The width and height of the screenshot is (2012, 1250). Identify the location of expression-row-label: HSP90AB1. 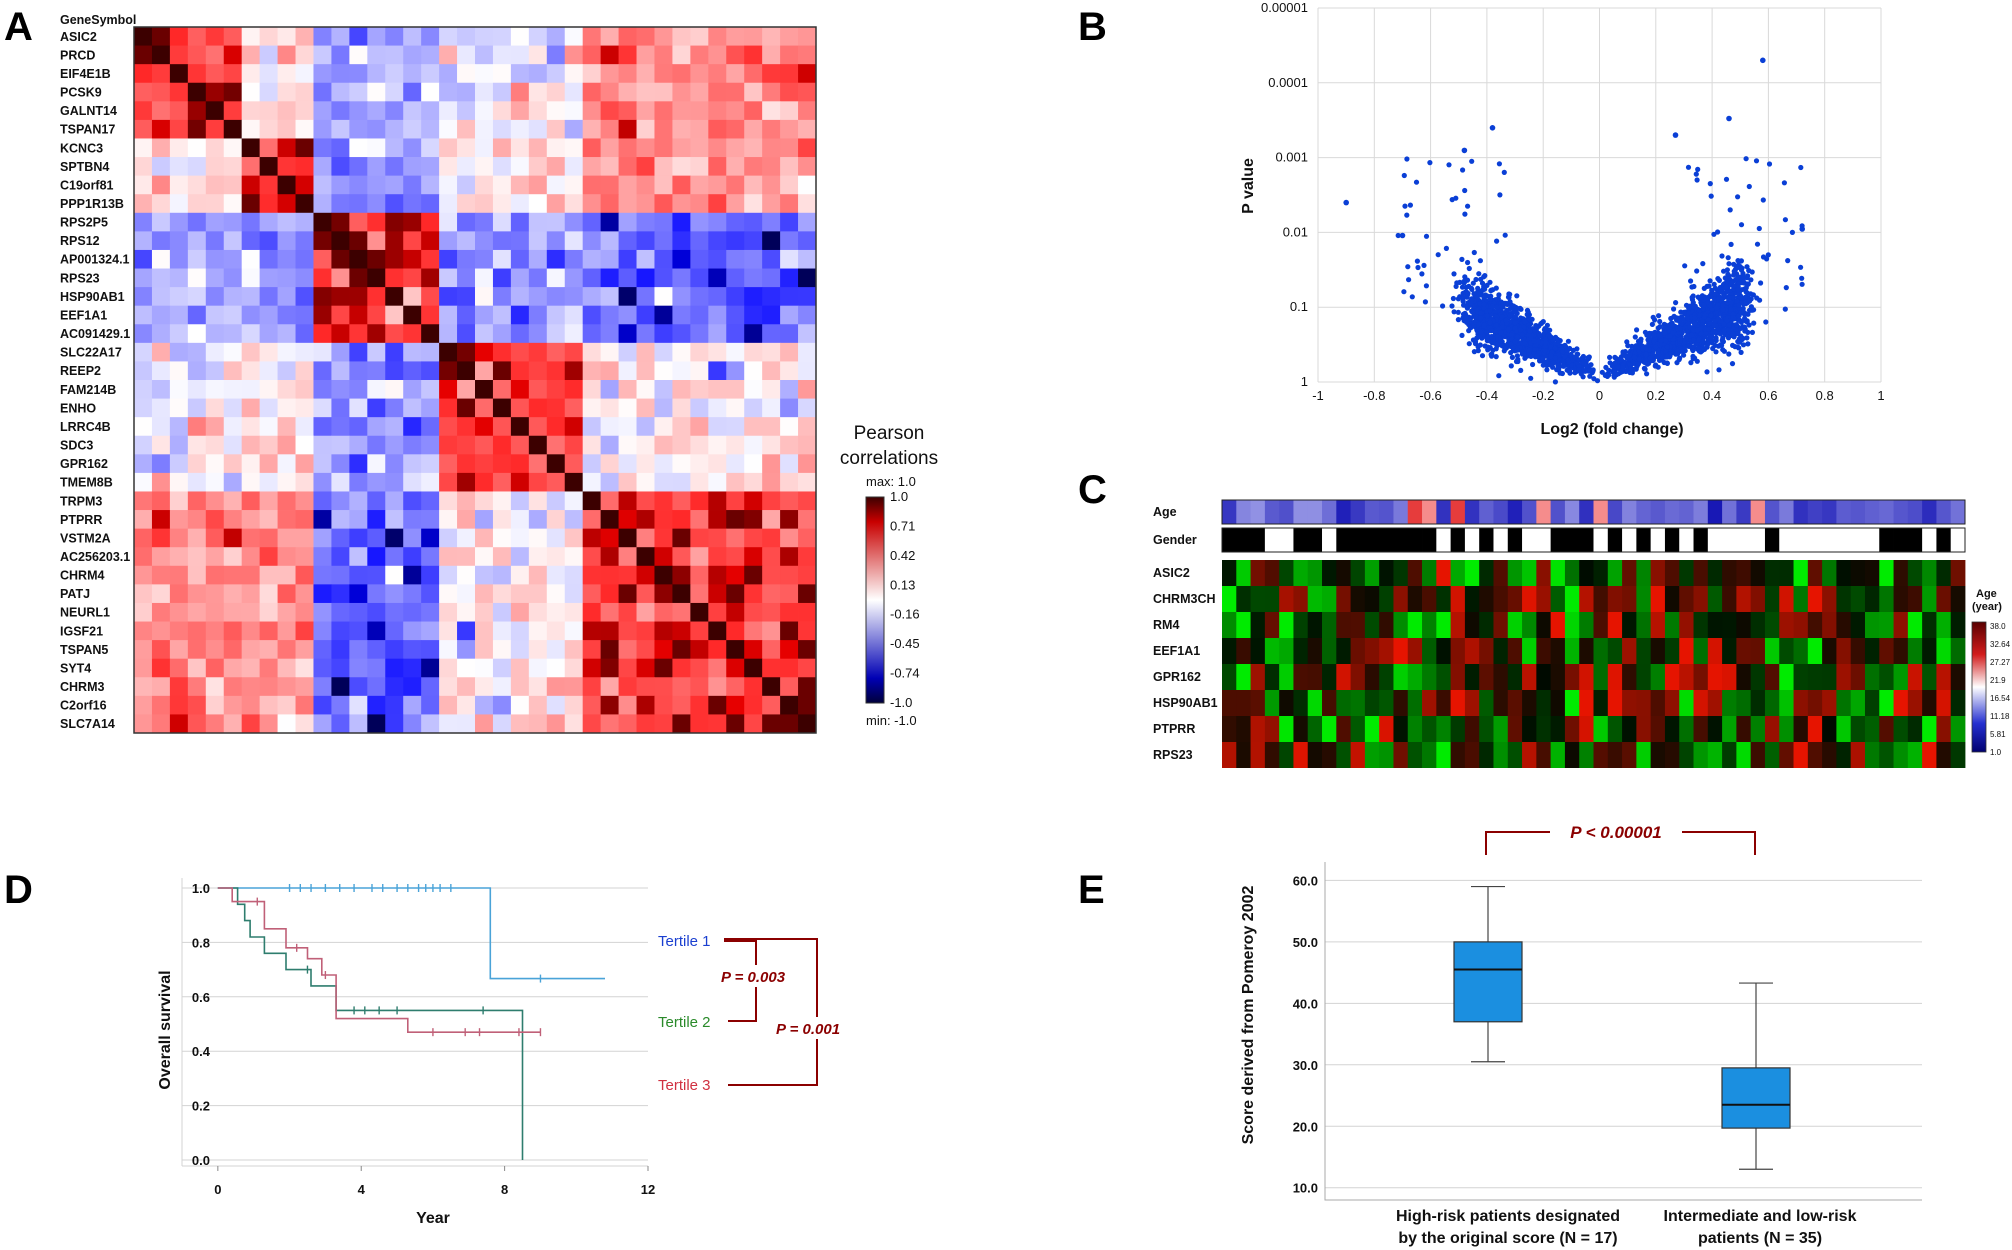
(1185, 703).